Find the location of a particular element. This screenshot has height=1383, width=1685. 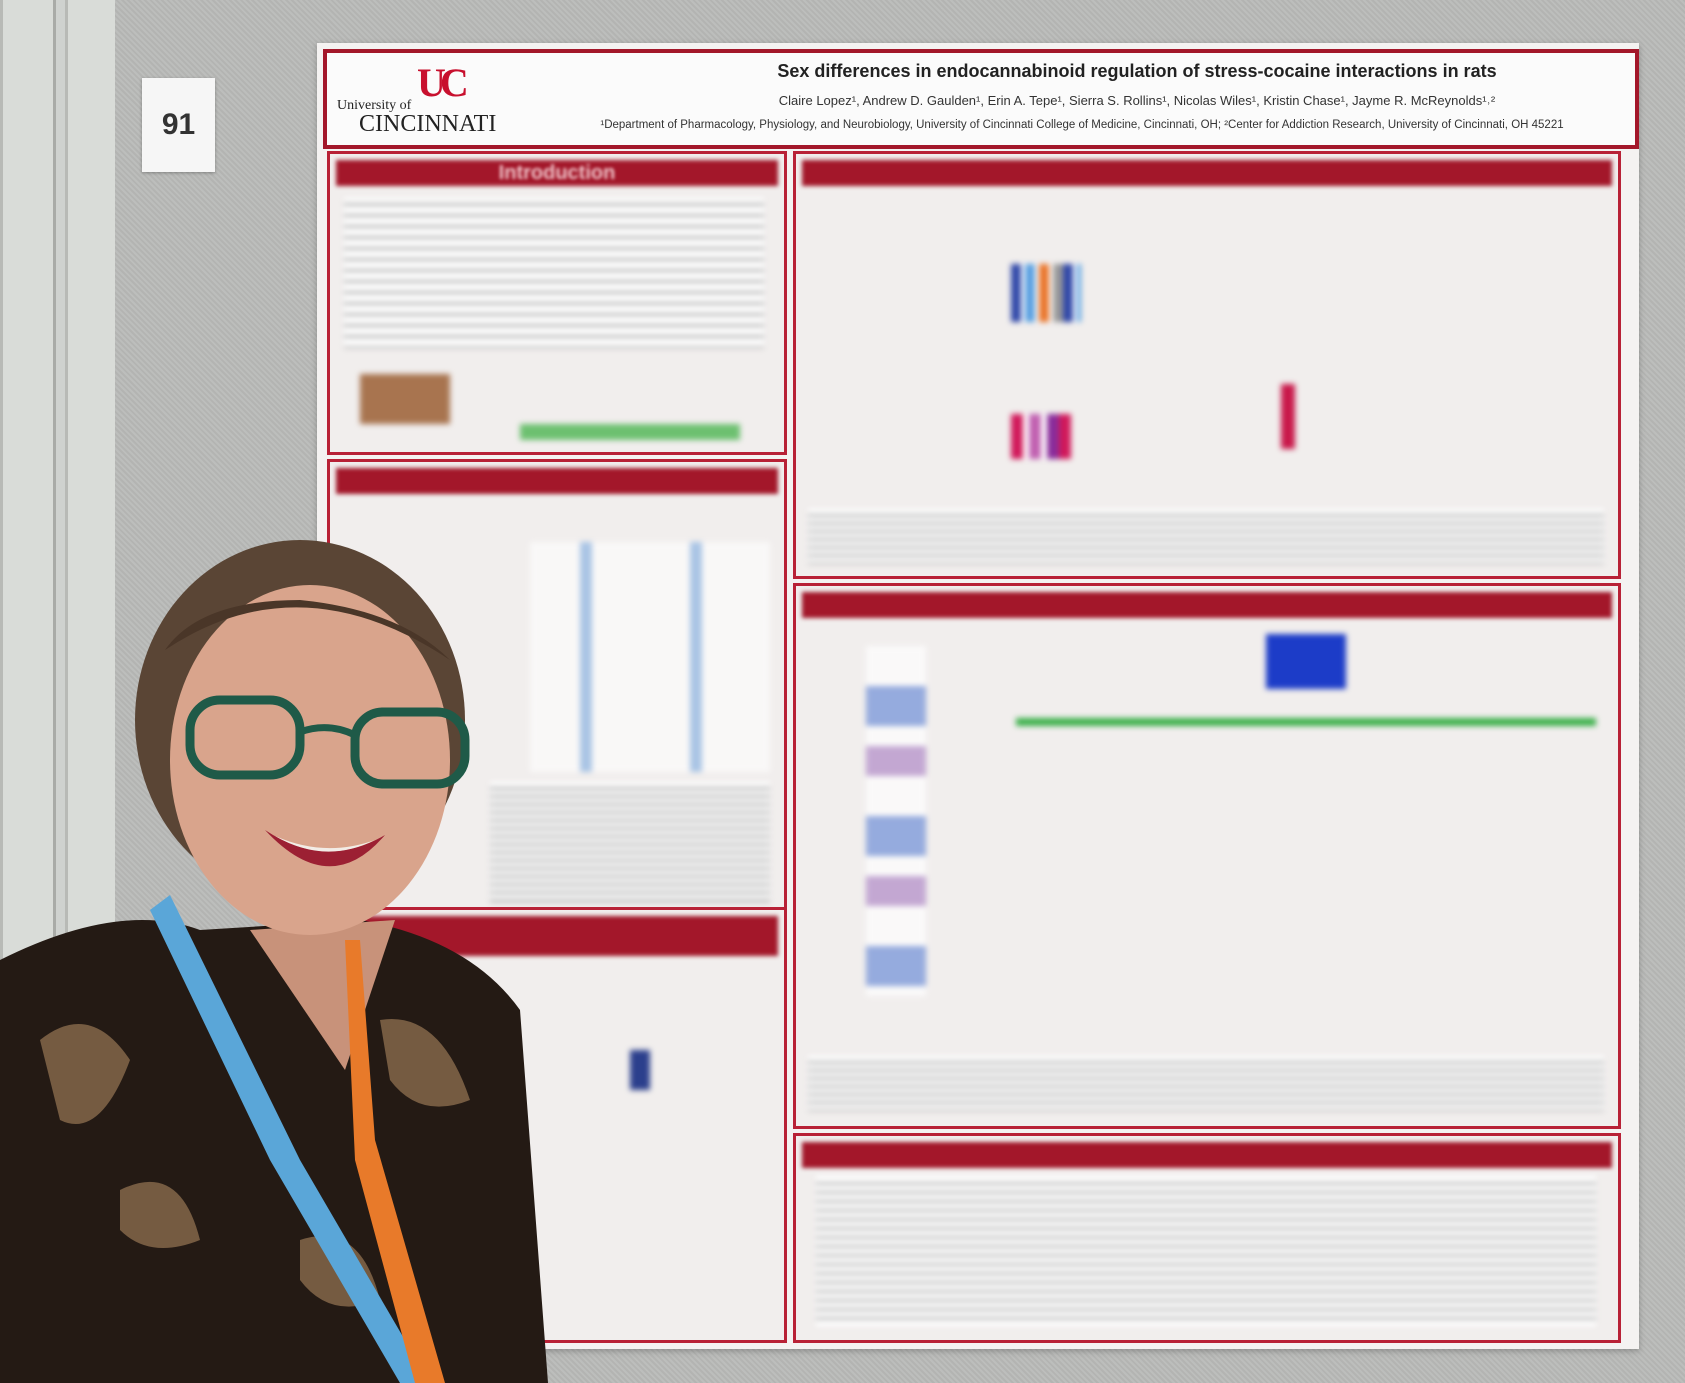

smile is located at coordinates (325, 848).